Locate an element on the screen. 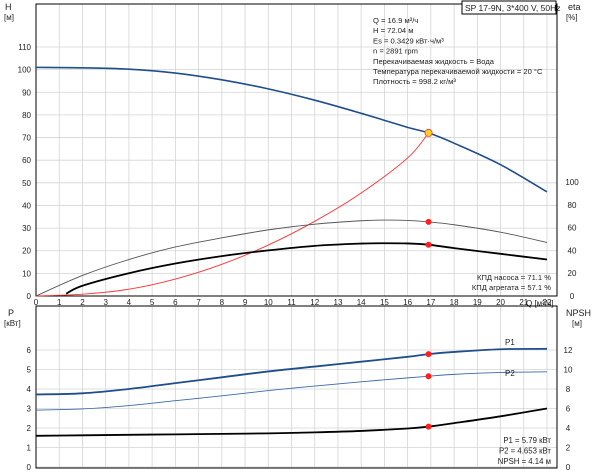  top-x-tick-label: 4 is located at coordinates (129, 302).